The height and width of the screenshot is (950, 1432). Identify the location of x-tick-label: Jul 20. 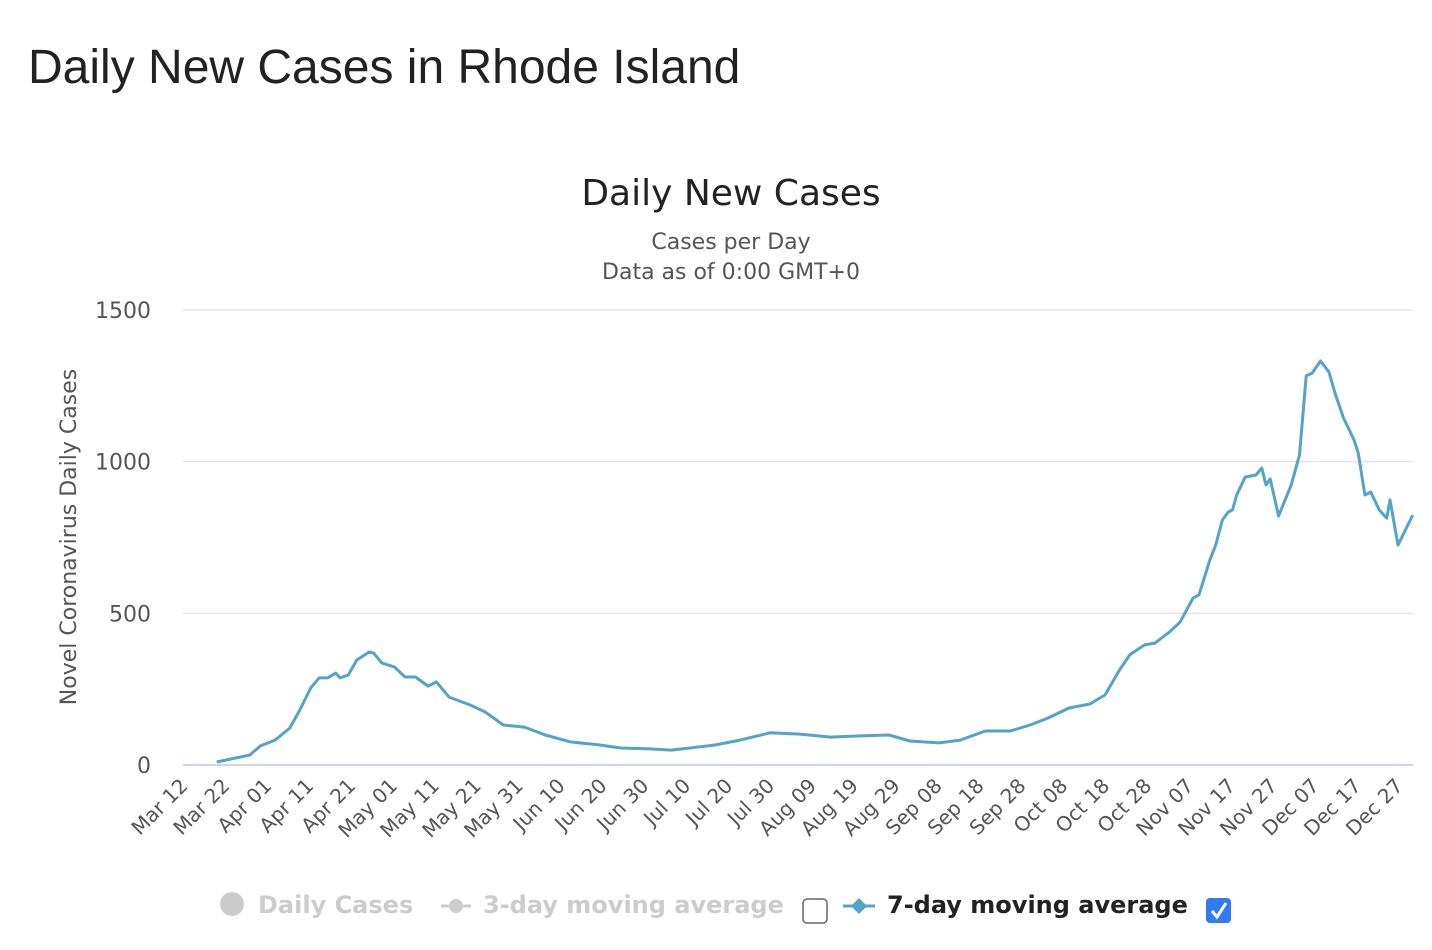
(708, 803).